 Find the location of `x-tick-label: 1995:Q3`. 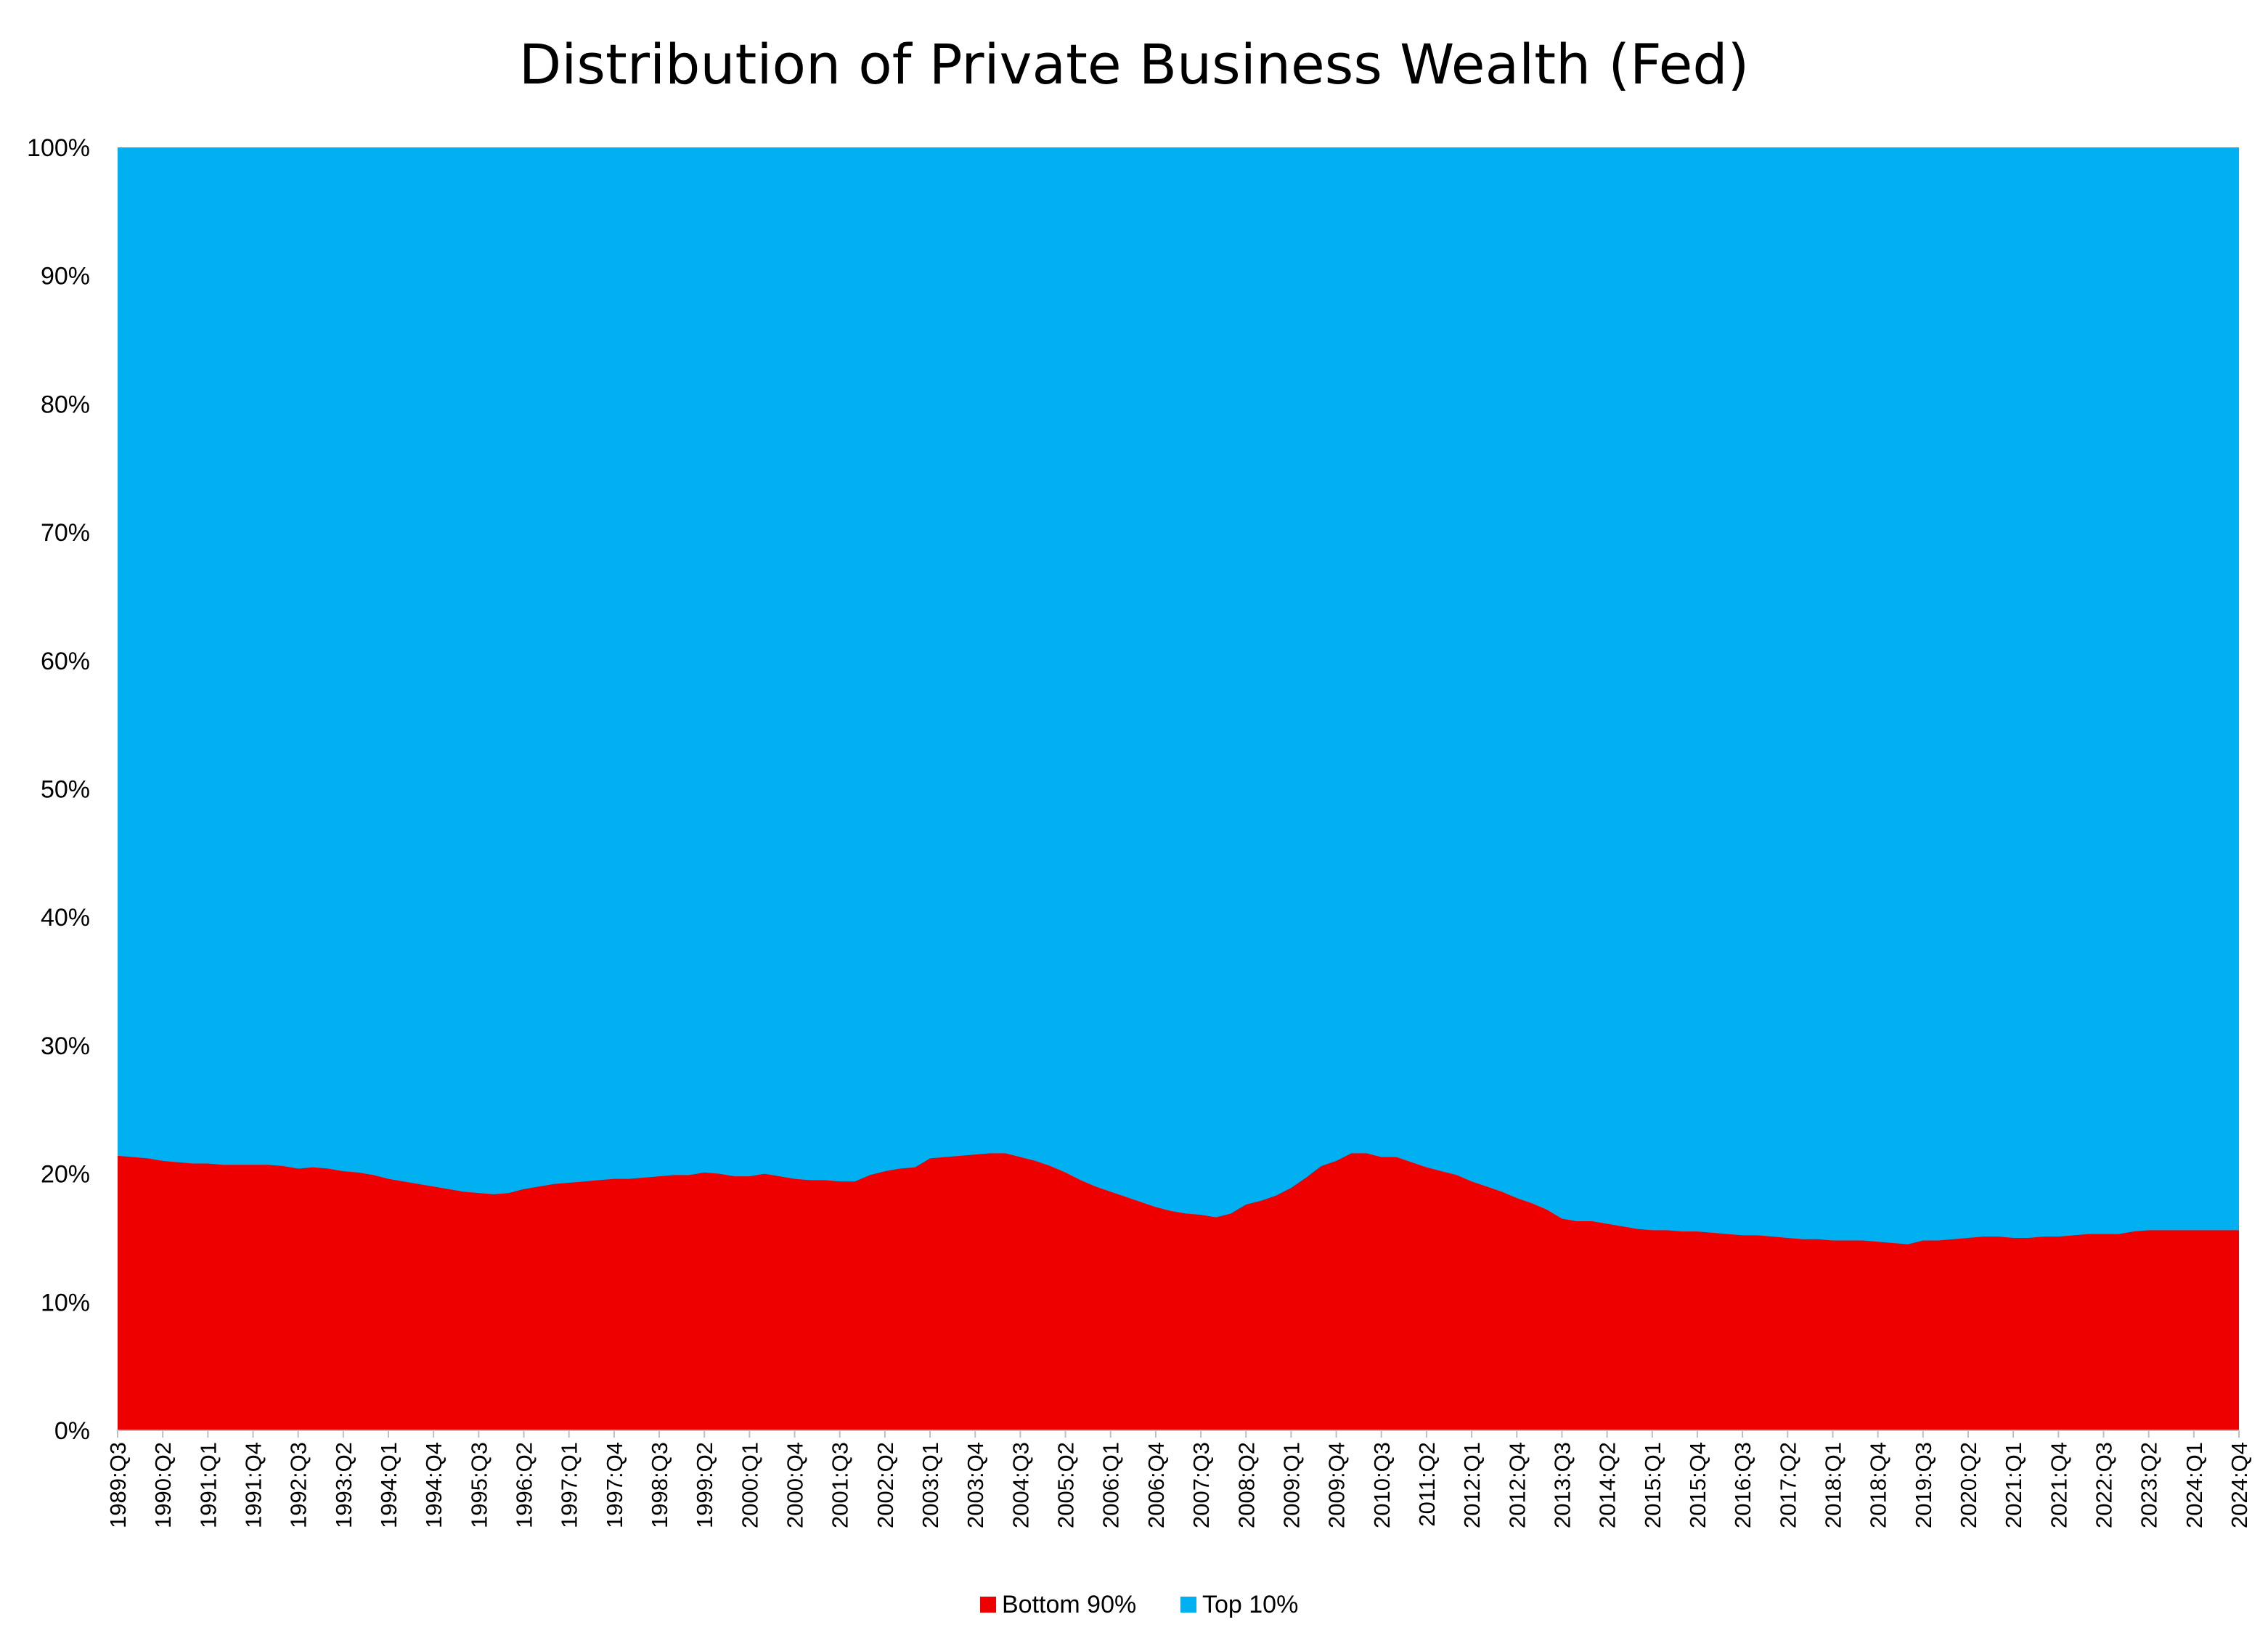

x-tick-label: 1995:Q3 is located at coordinates (479, 1485).